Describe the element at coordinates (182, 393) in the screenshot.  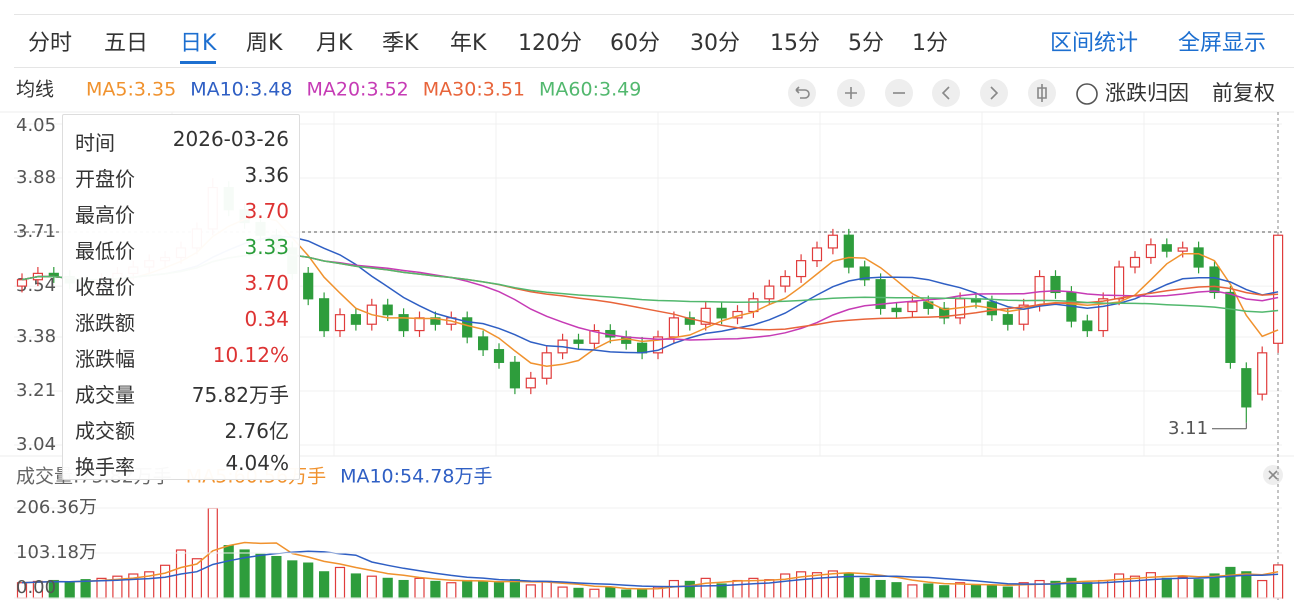
I see `tooltip-row: 成交量 75.82万手` at that location.